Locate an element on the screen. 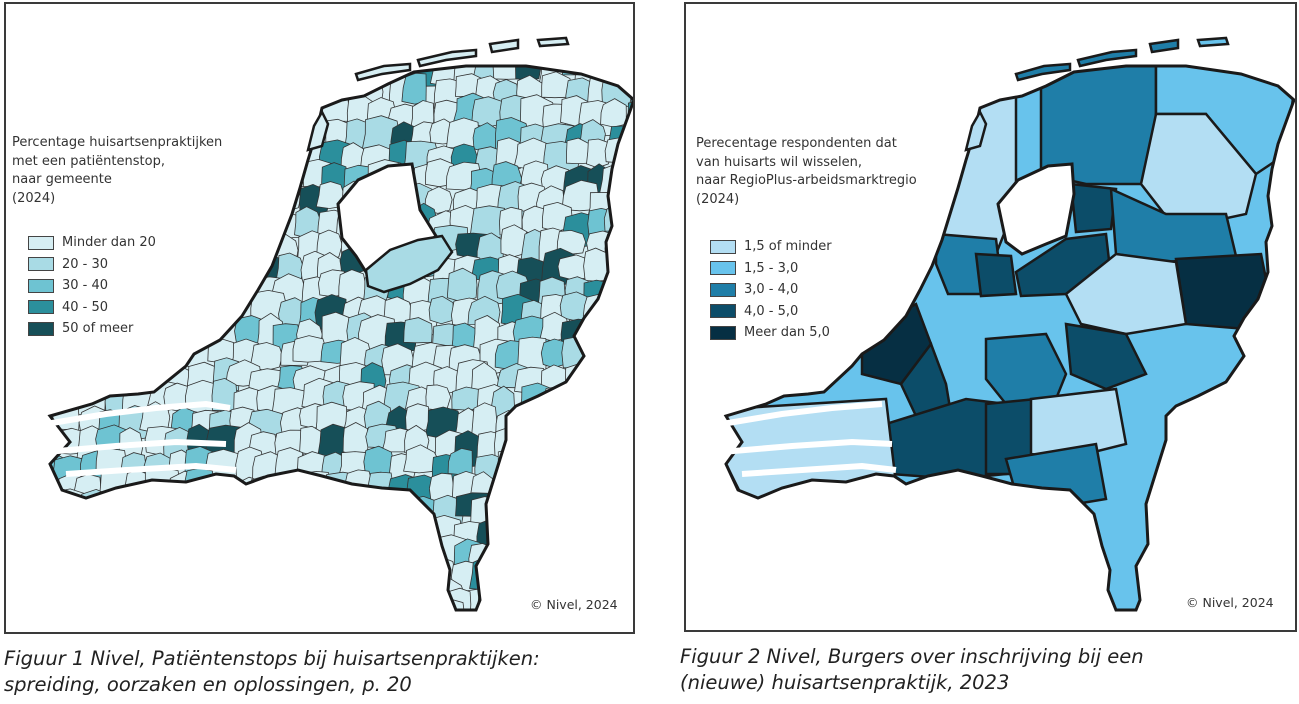 This screenshot has height=704, width=1299. legend-label: Minder dan 20 is located at coordinates (109, 243).